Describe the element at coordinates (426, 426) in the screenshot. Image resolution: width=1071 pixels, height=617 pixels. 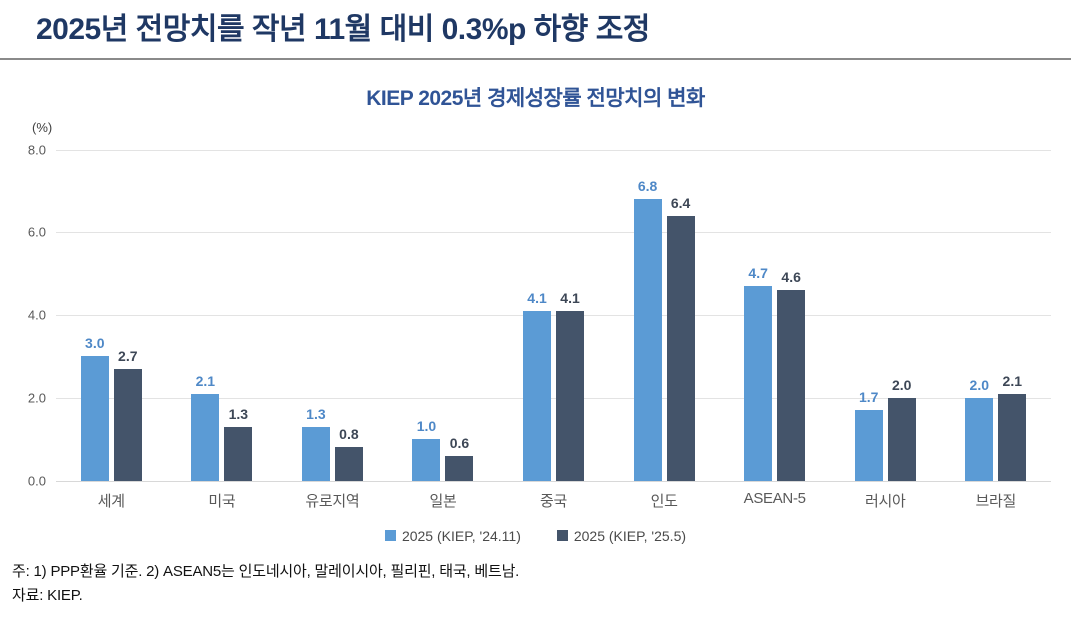
I see `bar-value-label: 1.0` at that location.